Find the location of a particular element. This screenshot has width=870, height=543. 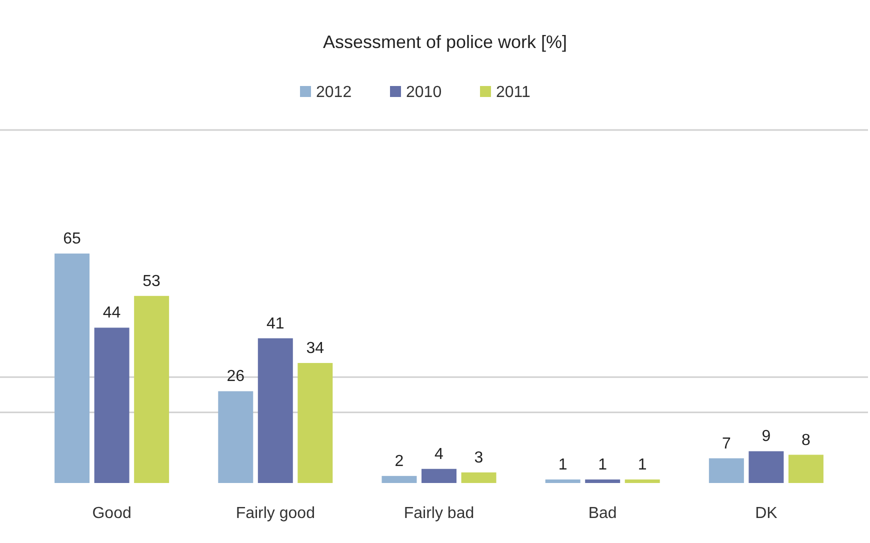

data-label: 7 is located at coordinates (726, 443).